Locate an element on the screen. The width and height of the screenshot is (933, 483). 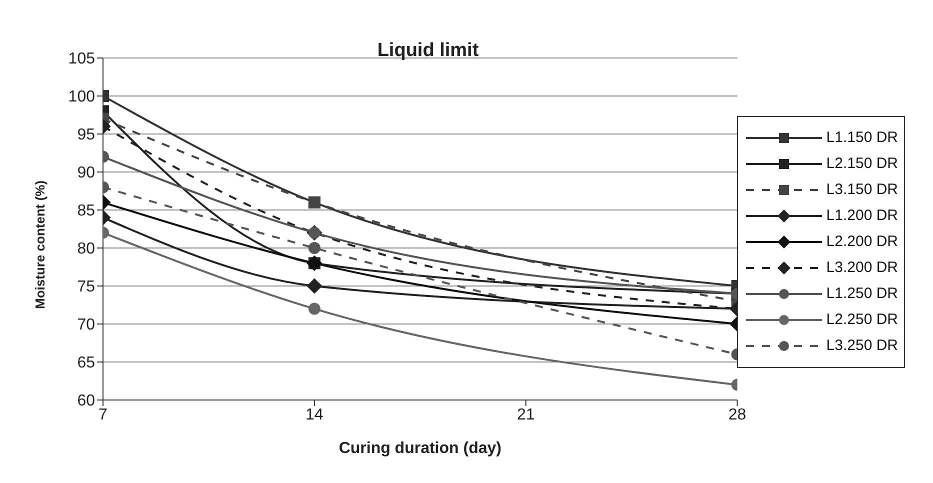
chart-title: Liquid limit is located at coordinates (428, 50).